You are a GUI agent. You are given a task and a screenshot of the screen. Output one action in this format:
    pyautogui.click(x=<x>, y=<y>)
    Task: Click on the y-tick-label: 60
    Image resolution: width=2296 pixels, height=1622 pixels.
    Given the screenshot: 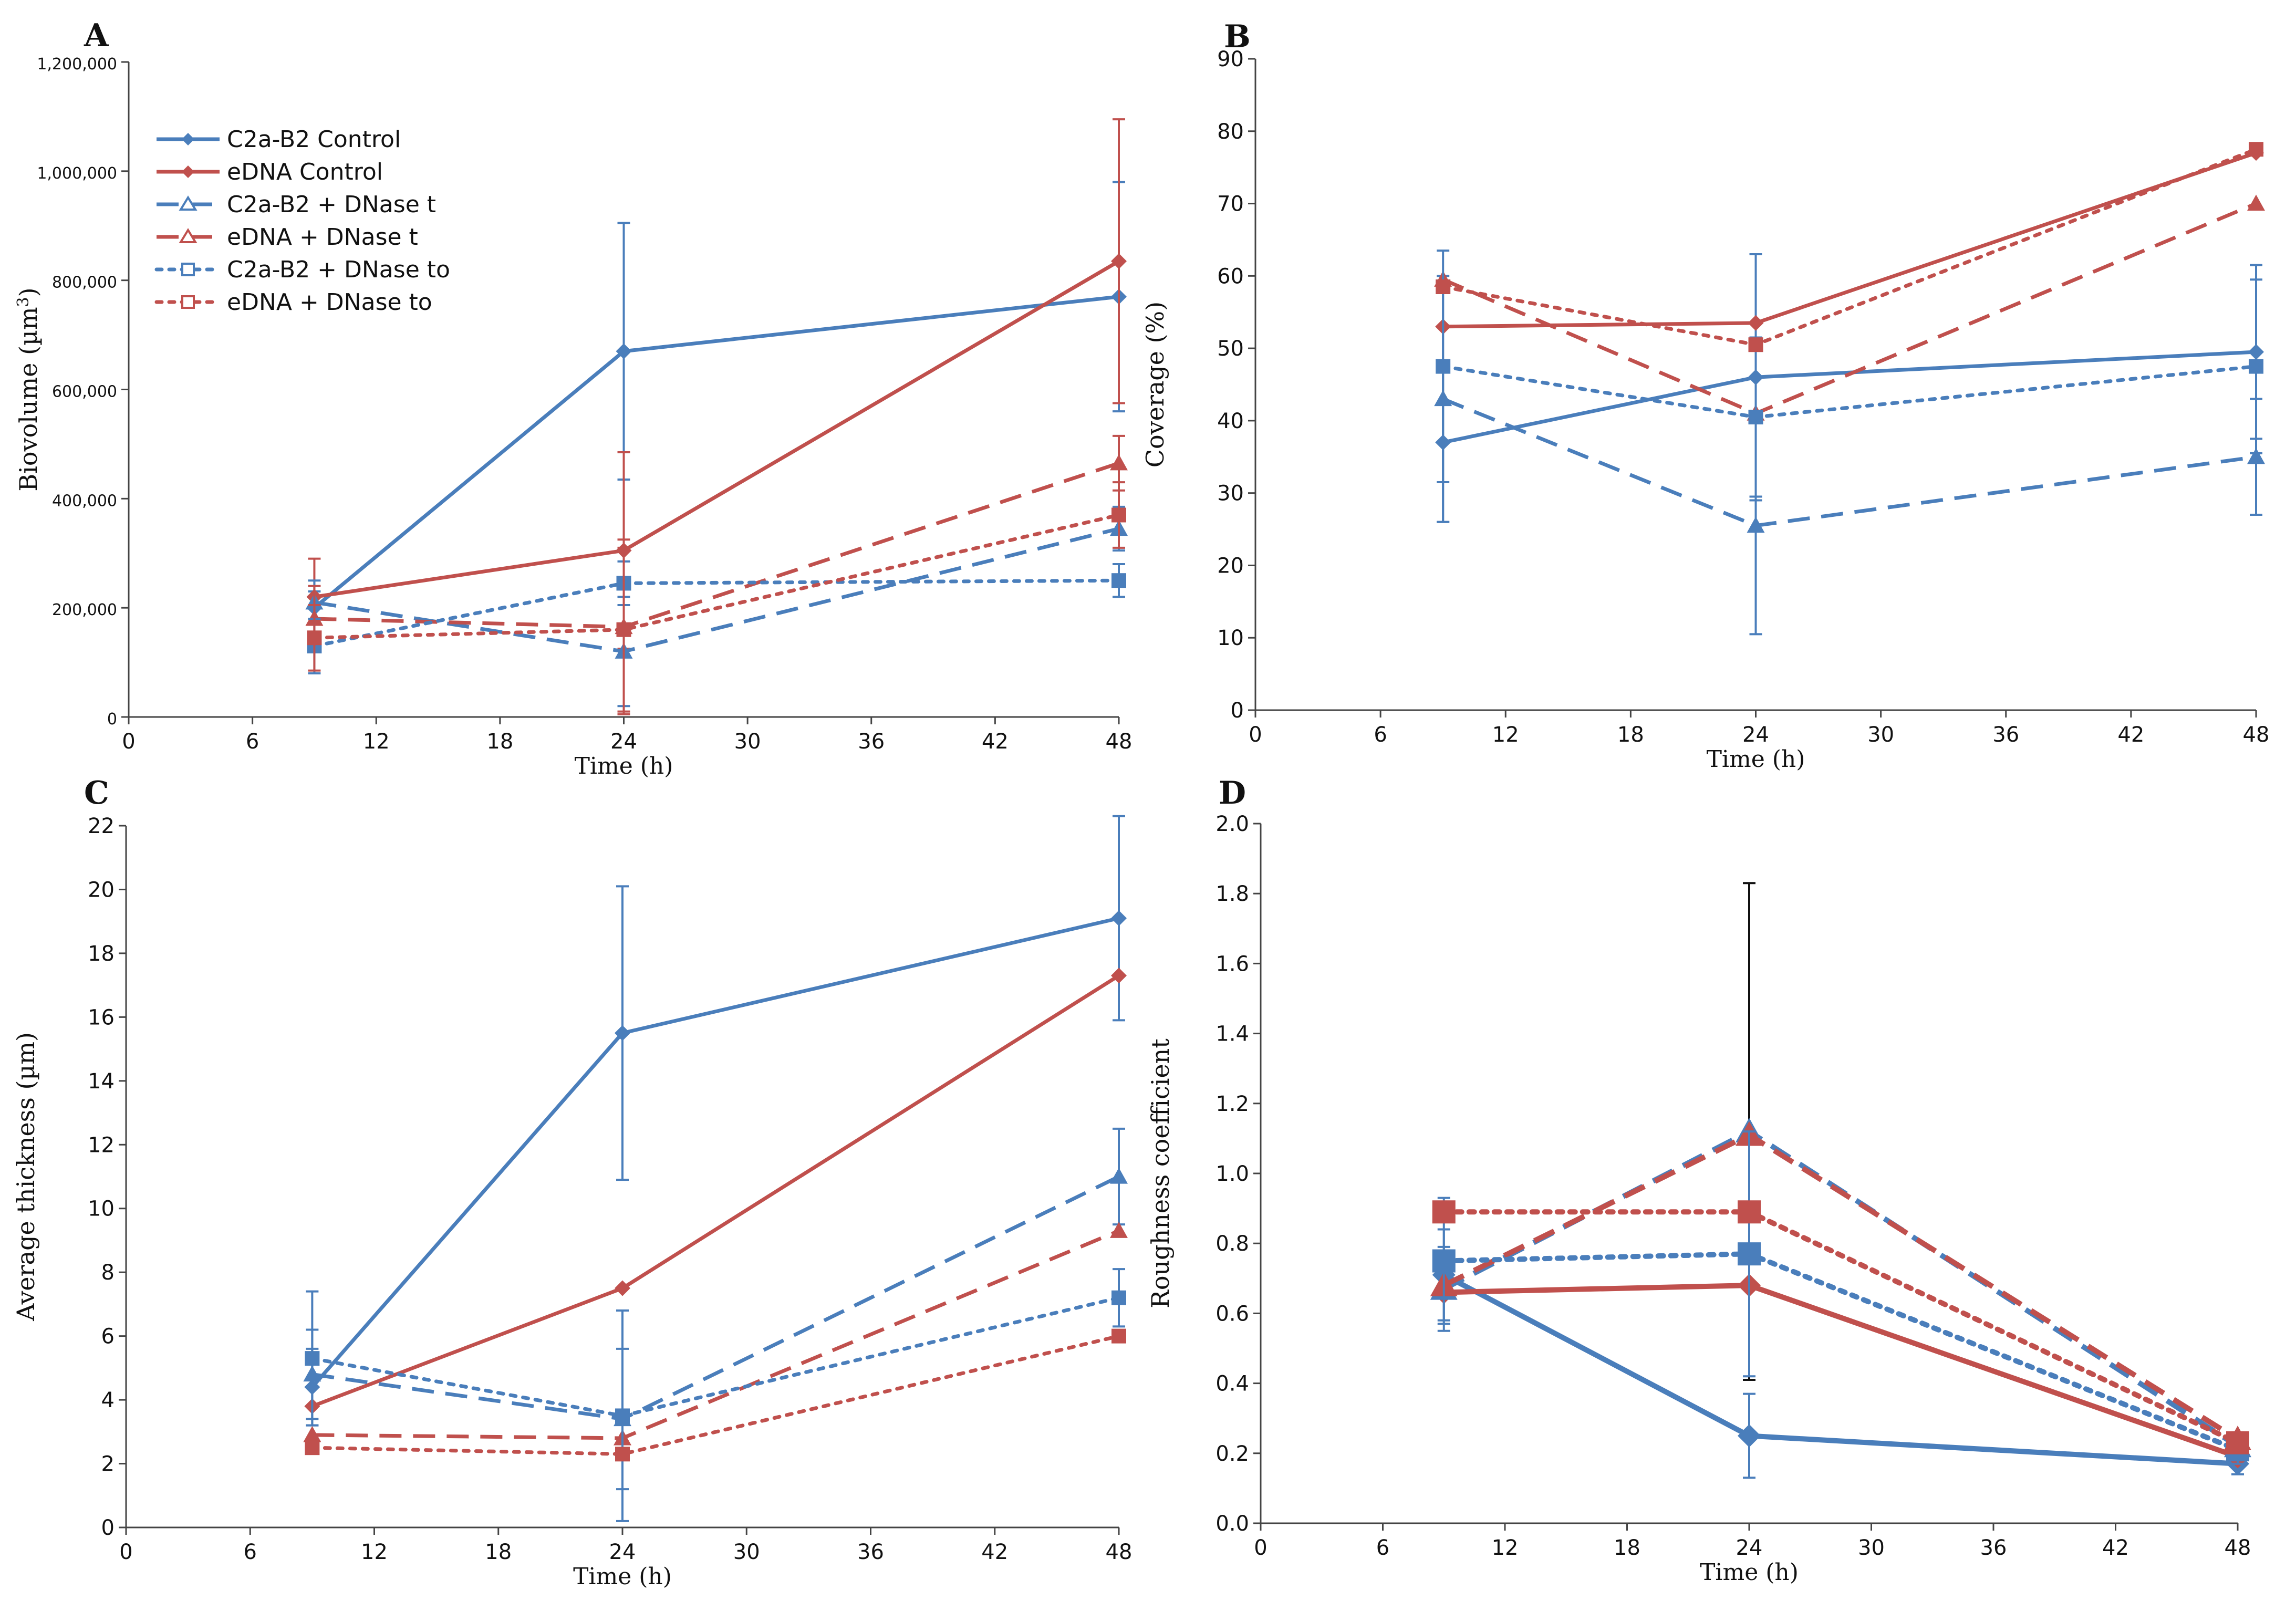 What is the action you would take?
    pyautogui.click(x=1230, y=276)
    